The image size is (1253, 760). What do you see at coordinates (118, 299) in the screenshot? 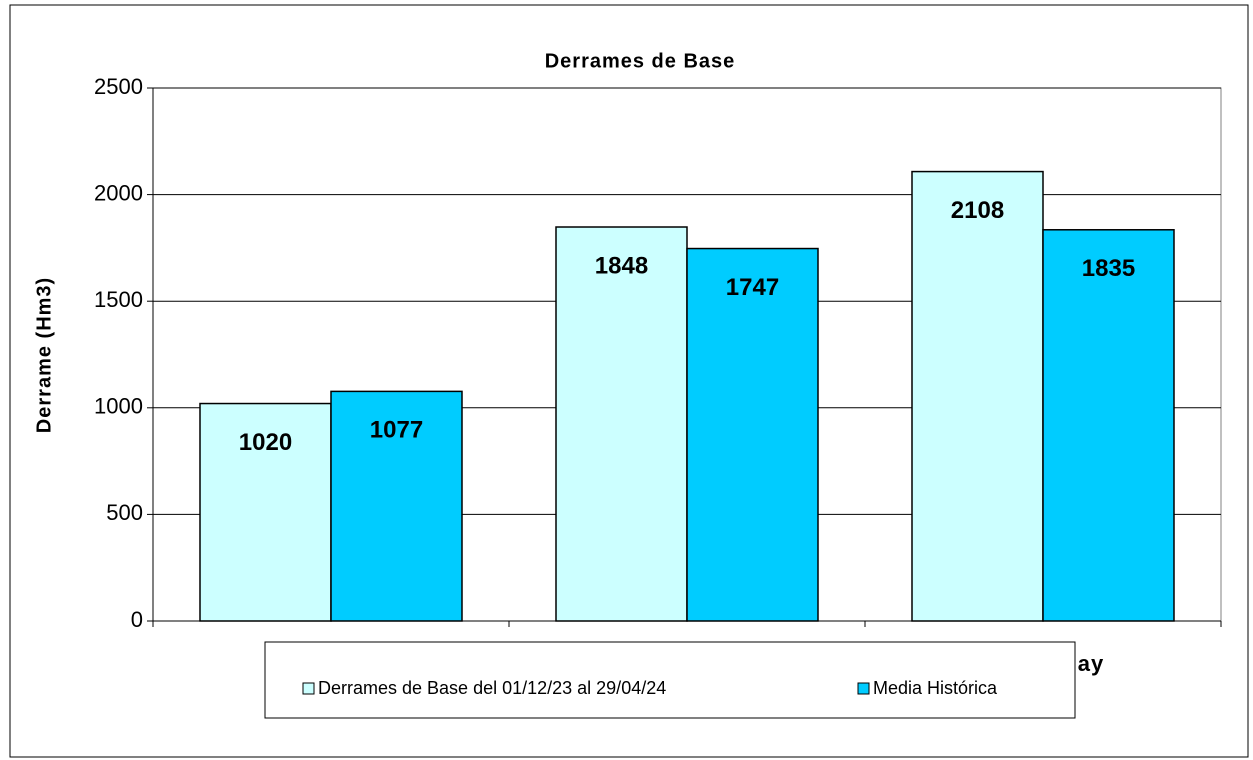
I see `y-tick-label: 1500` at bounding box center [118, 299].